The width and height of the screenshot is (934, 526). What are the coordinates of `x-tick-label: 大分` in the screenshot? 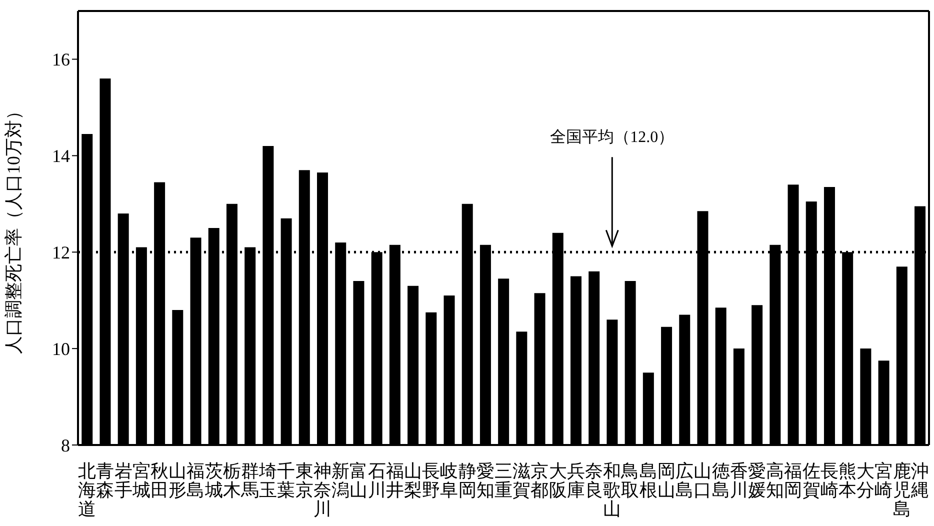 It's located at (865, 480).